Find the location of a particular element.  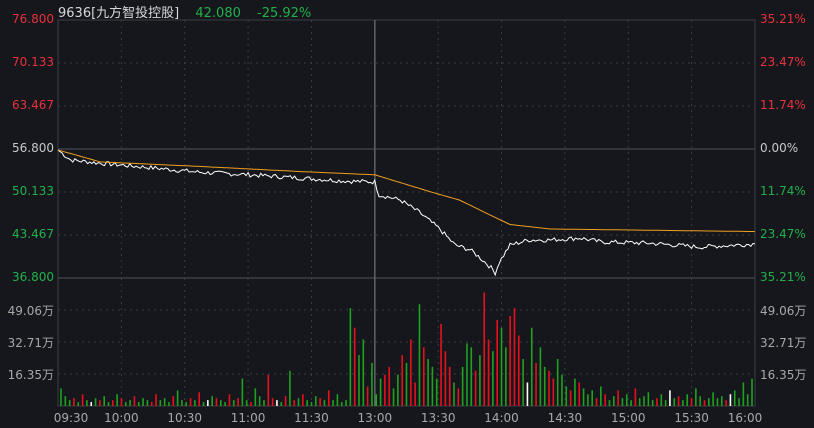

volume-tick-label: 49.06万 is located at coordinates (30, 311).